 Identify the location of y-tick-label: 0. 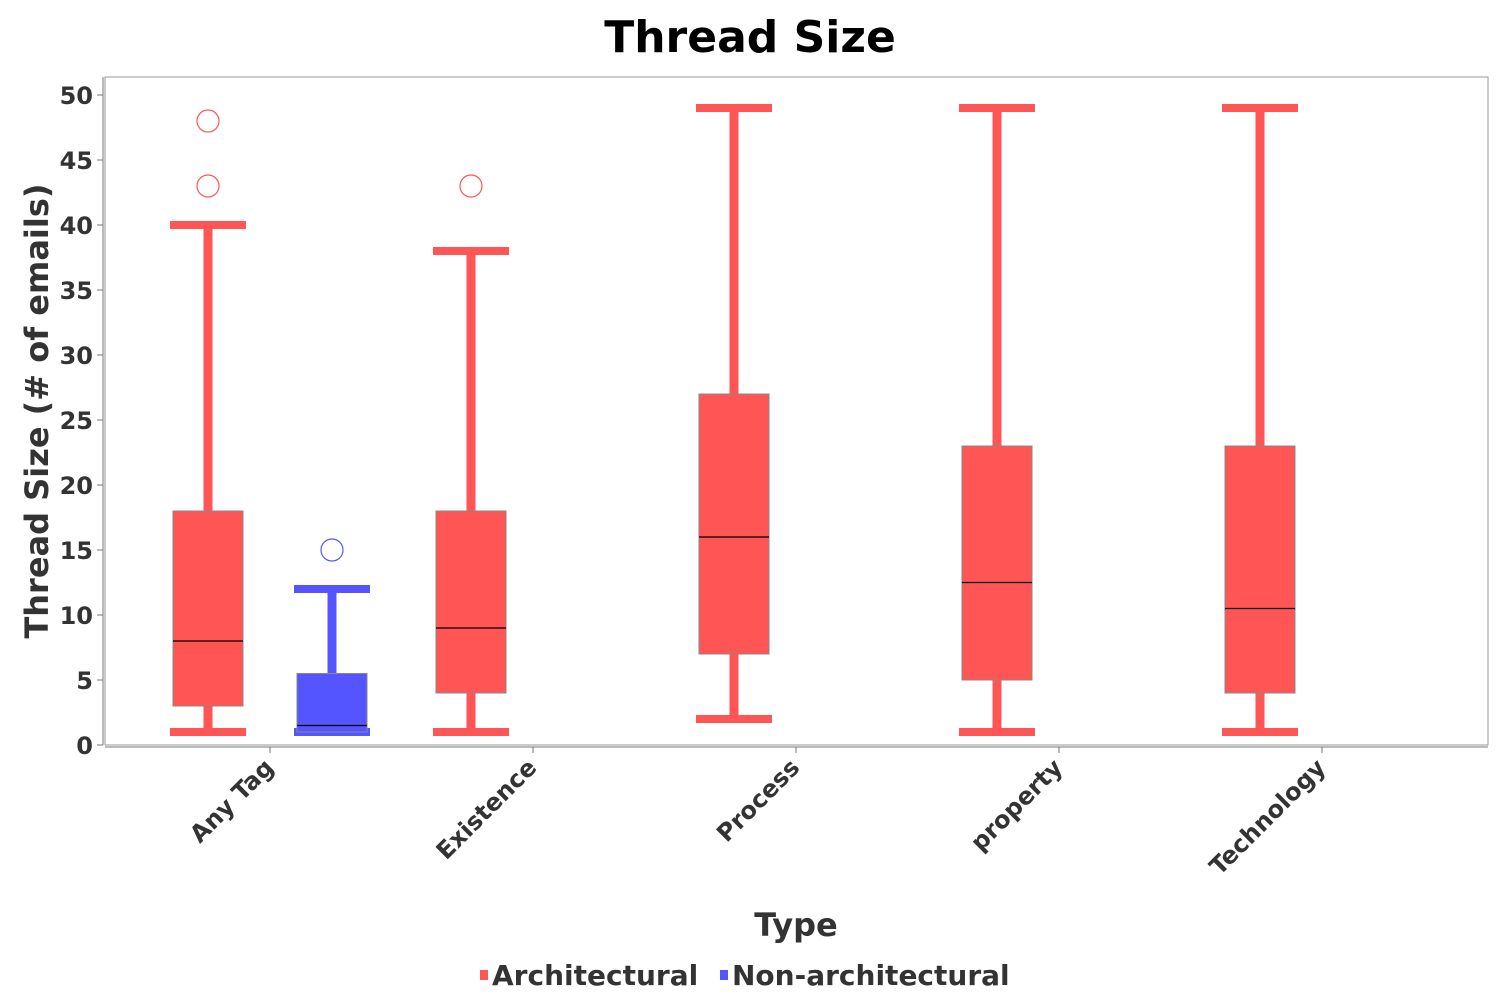
(84, 746).